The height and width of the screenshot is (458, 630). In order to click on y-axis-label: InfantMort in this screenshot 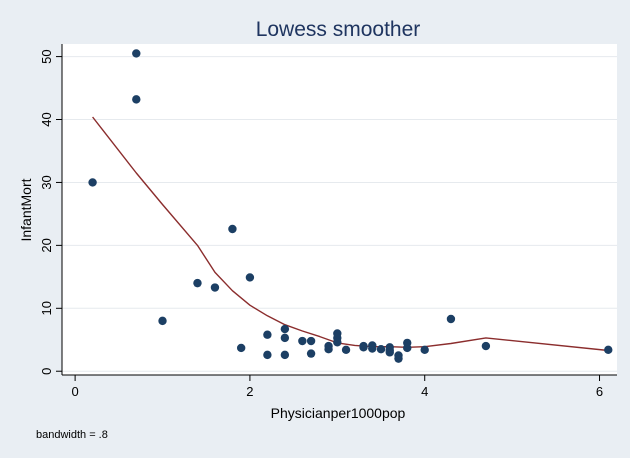, I will do `click(26, 209)`.